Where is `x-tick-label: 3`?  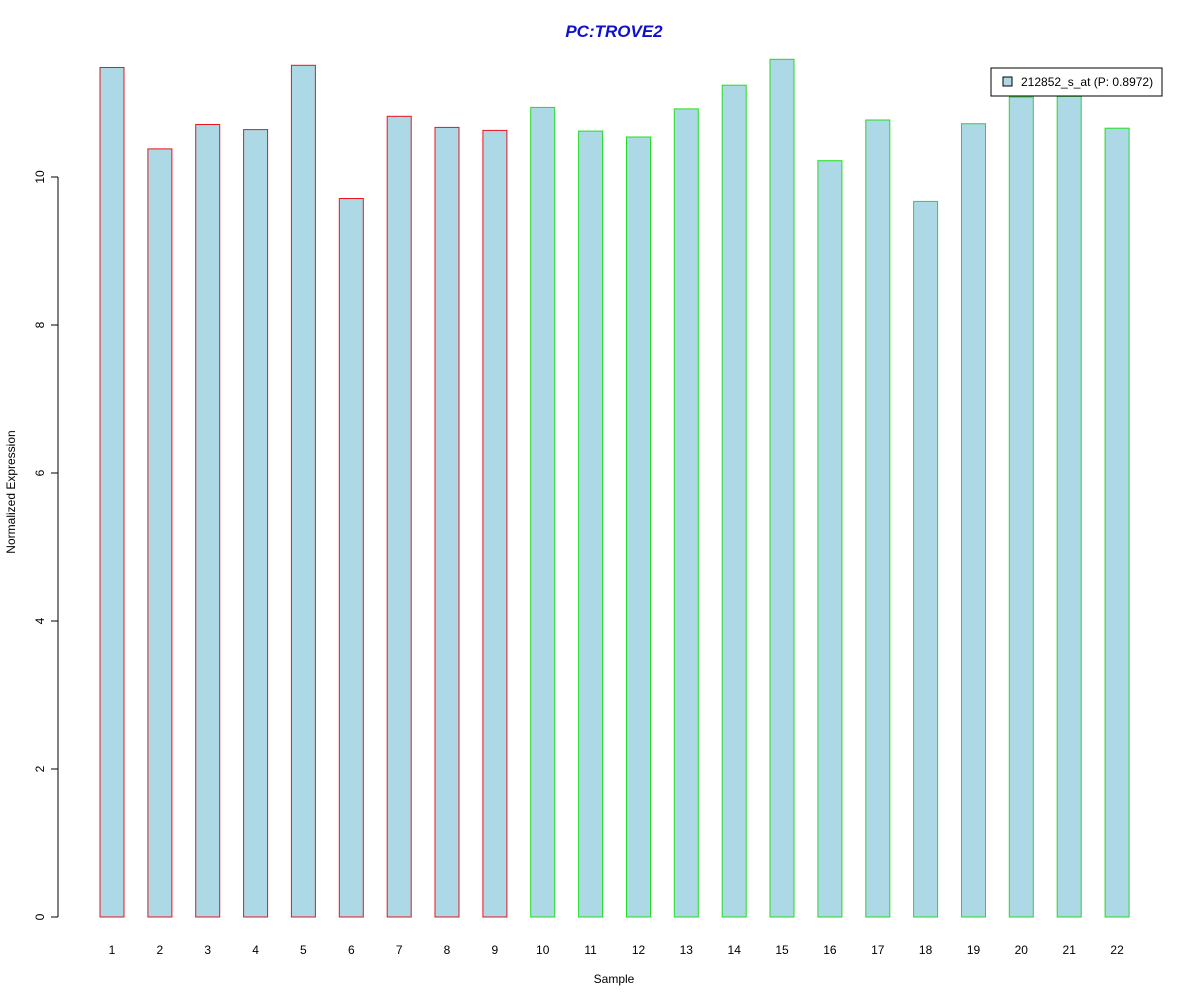 x-tick-label: 3 is located at coordinates (207, 950).